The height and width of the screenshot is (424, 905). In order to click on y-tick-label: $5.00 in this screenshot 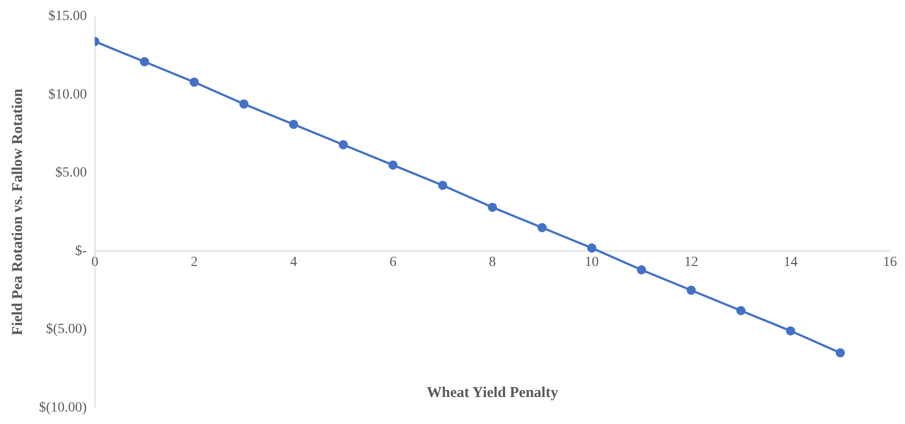, I will do `click(71, 173)`.